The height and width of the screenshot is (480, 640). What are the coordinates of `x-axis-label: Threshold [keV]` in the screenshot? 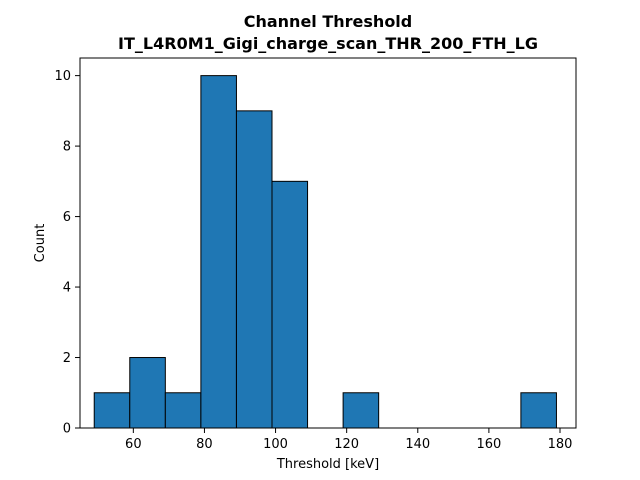 It's located at (327, 464).